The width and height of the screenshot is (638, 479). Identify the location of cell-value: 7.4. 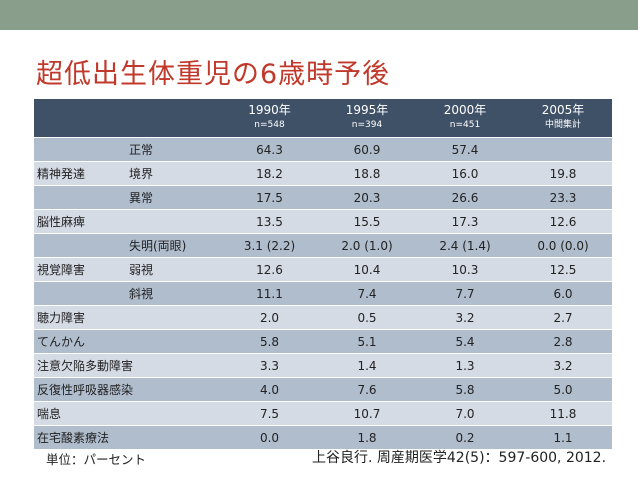
(367, 293).